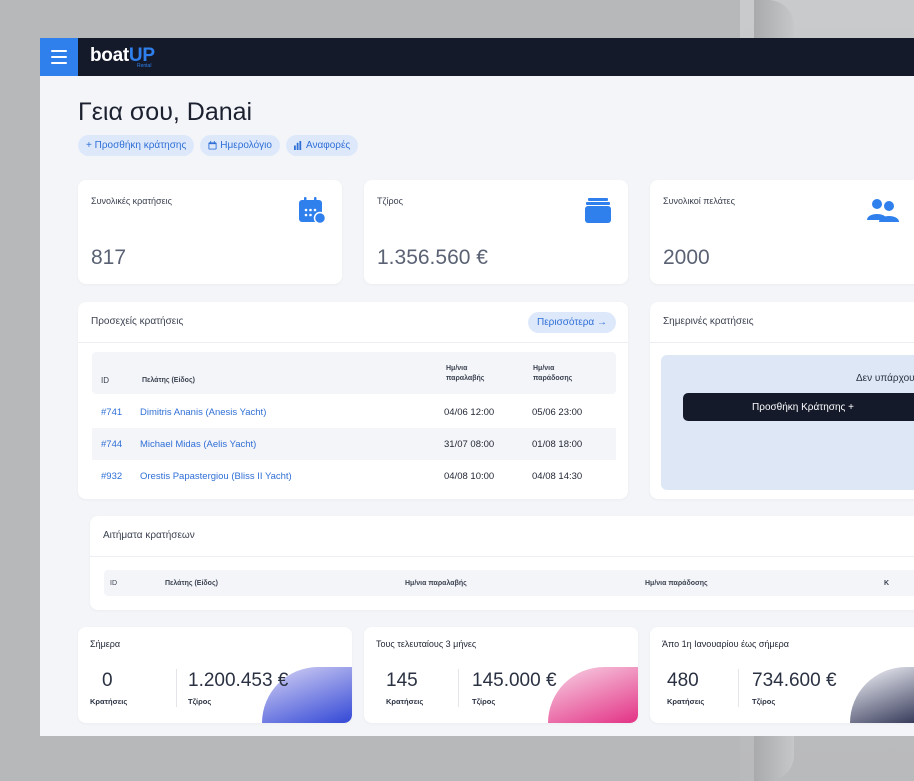 The image size is (914, 781). What do you see at coordinates (59, 51) in the screenshot?
I see `menu-icon` at bounding box center [59, 51].